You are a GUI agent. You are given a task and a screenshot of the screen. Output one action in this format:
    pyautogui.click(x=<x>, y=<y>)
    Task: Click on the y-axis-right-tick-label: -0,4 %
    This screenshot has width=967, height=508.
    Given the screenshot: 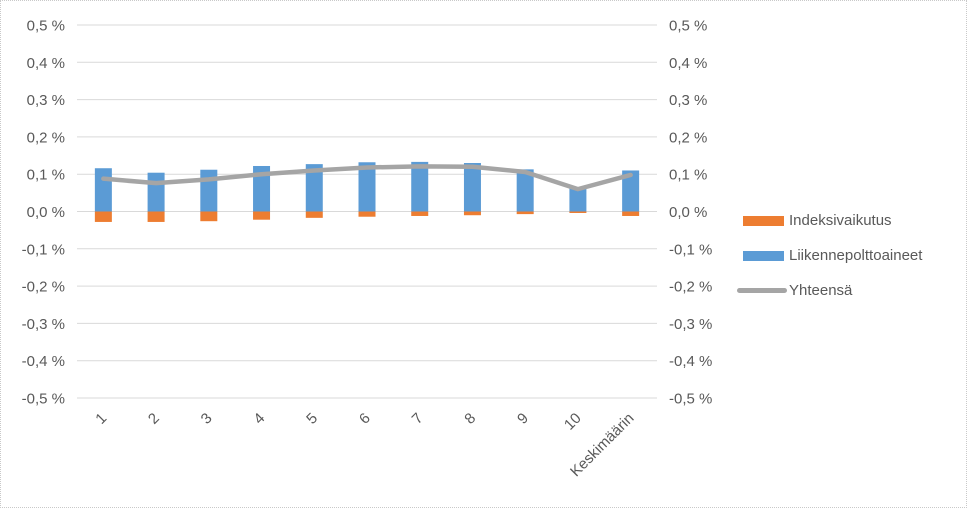 What is the action you would take?
    pyautogui.click(x=690, y=361)
    